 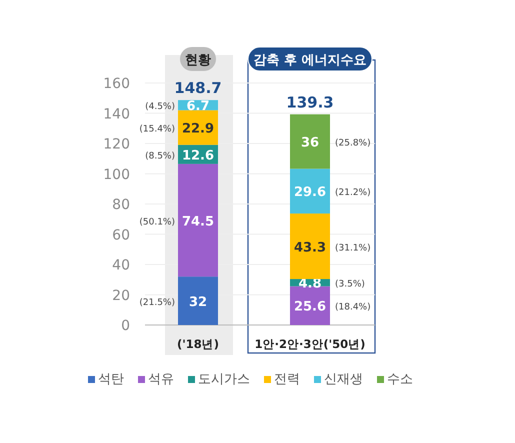 I want to click on annotation: (8.5%), so click(x=160, y=156).